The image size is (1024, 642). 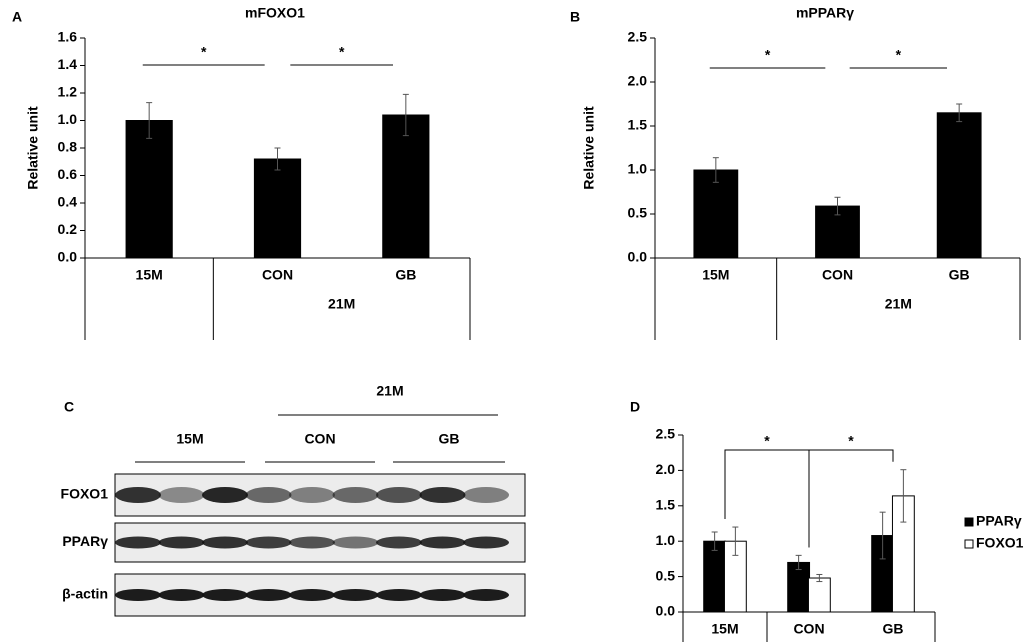 I want to click on panel-label: C, so click(x=69, y=407).